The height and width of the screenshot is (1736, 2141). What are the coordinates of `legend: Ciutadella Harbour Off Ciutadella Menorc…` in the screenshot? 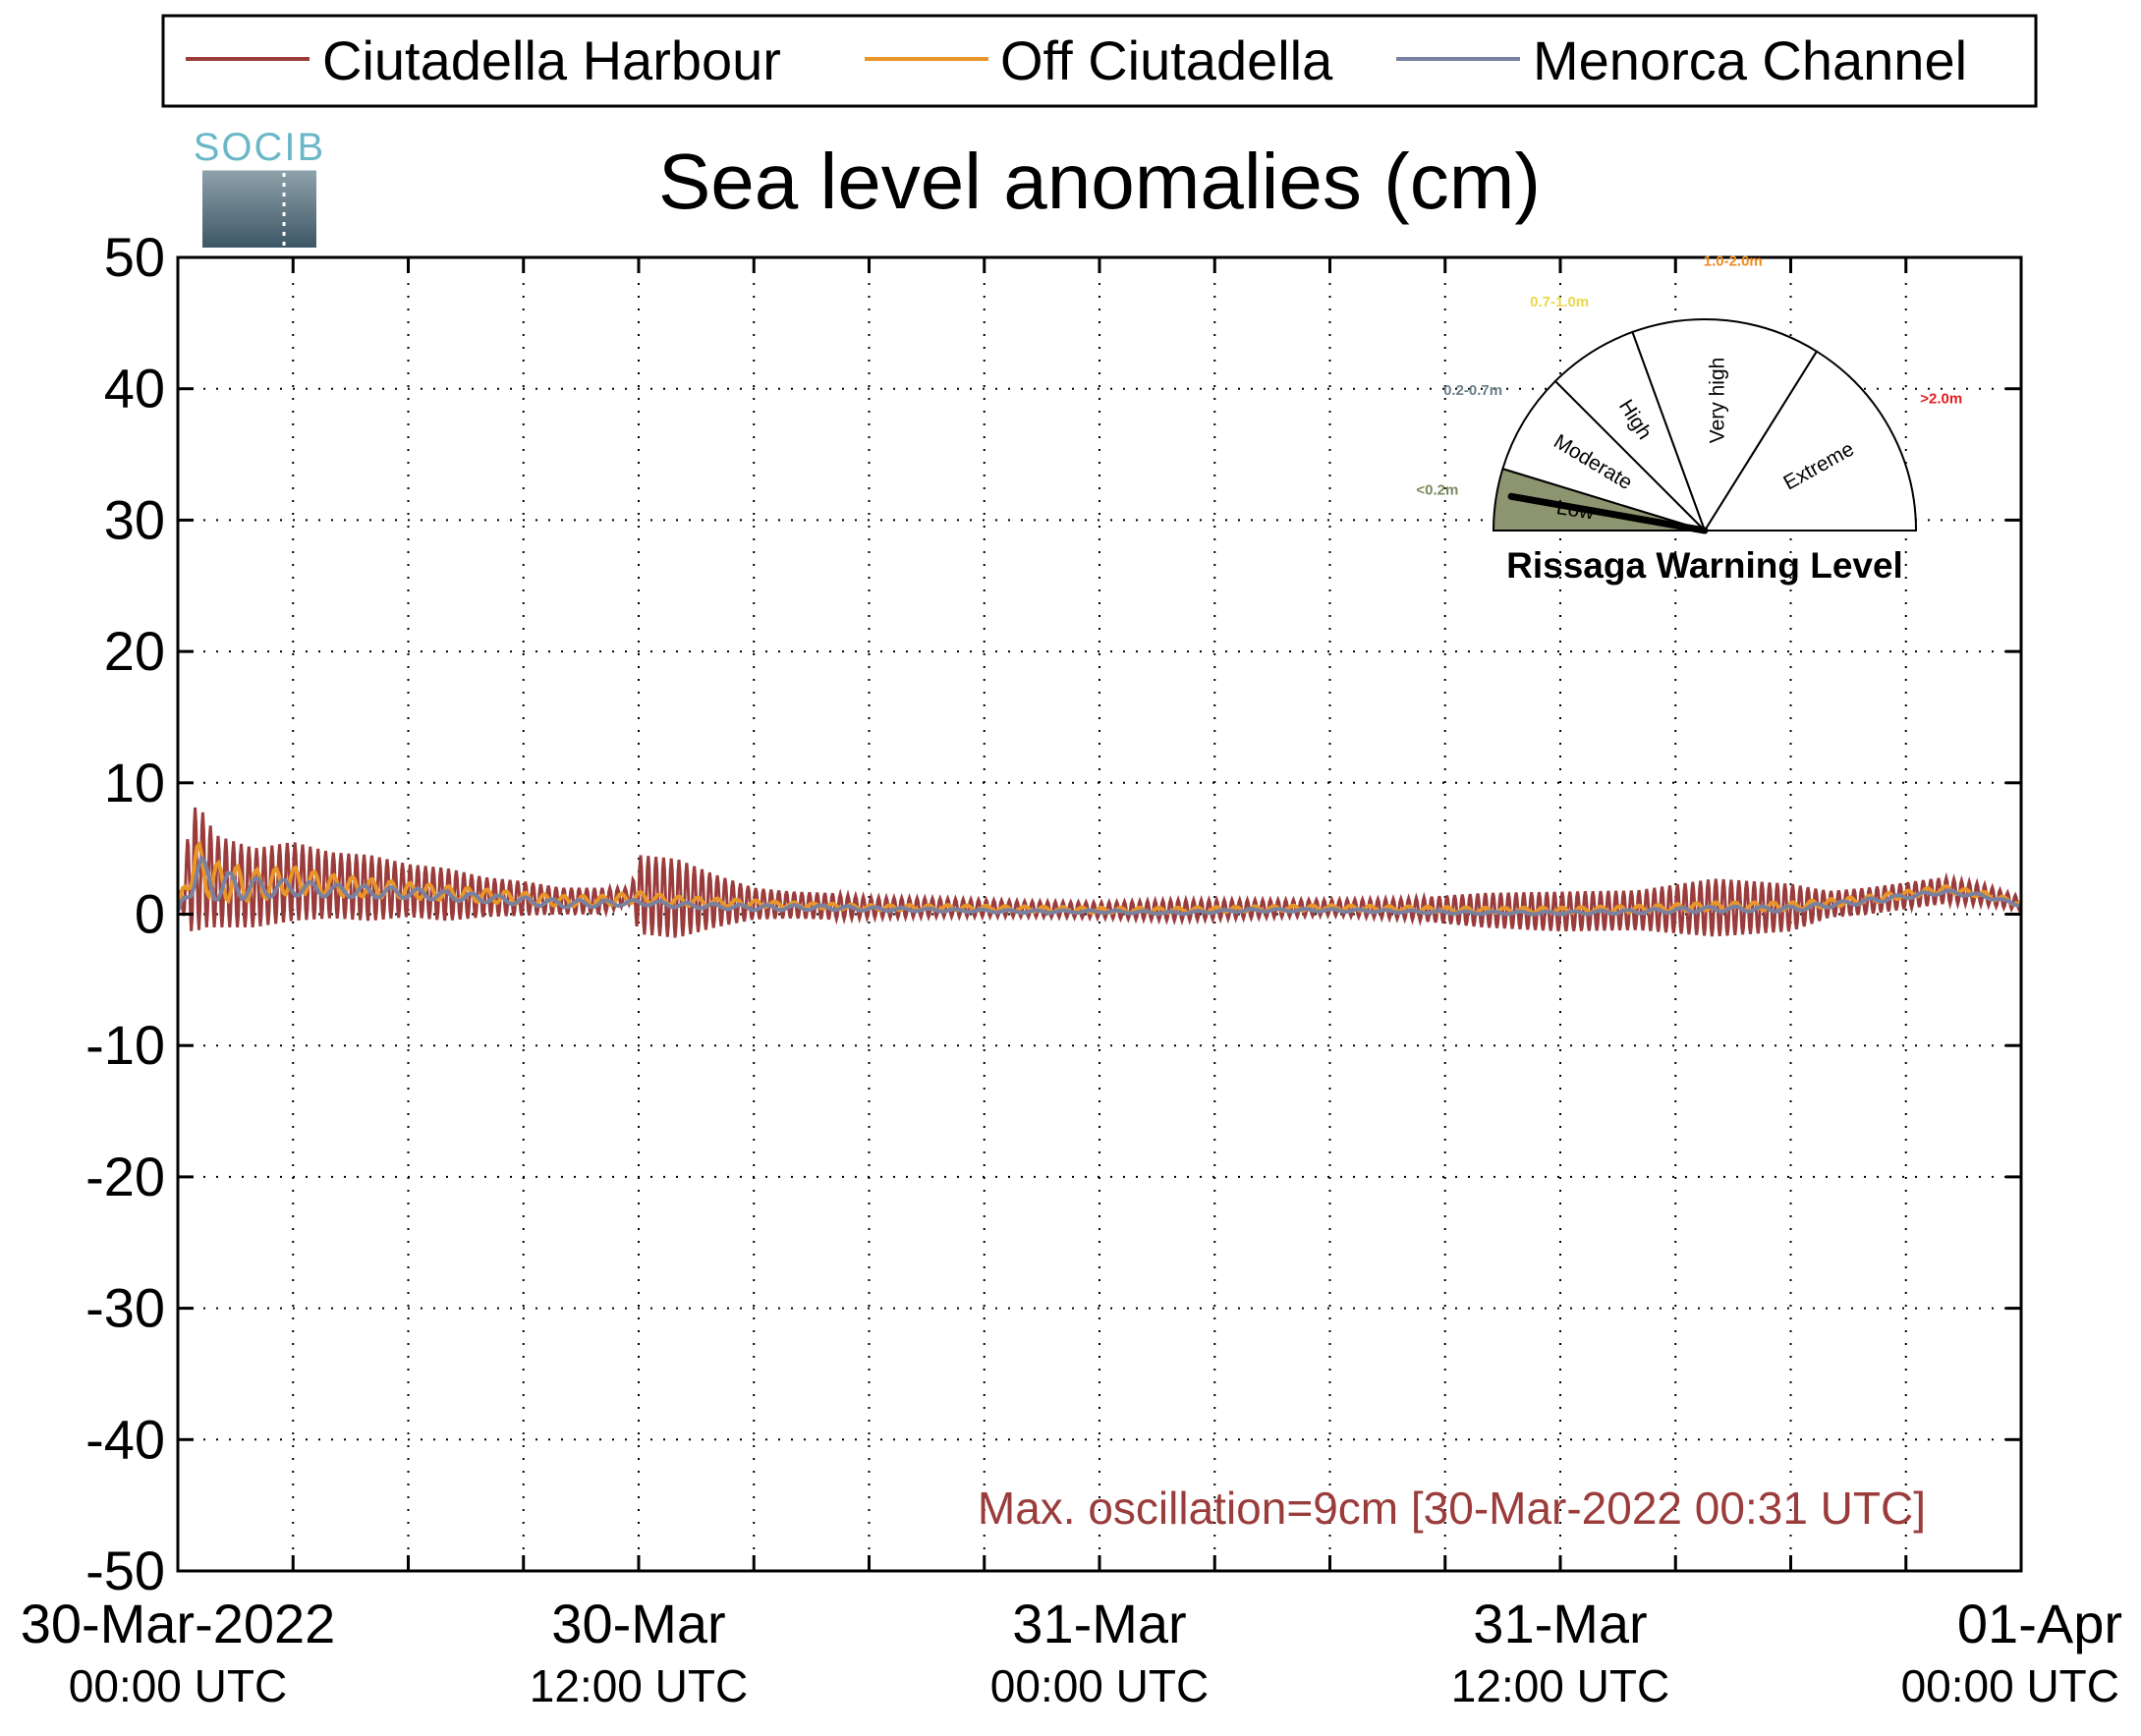 It's located at (1099, 61).